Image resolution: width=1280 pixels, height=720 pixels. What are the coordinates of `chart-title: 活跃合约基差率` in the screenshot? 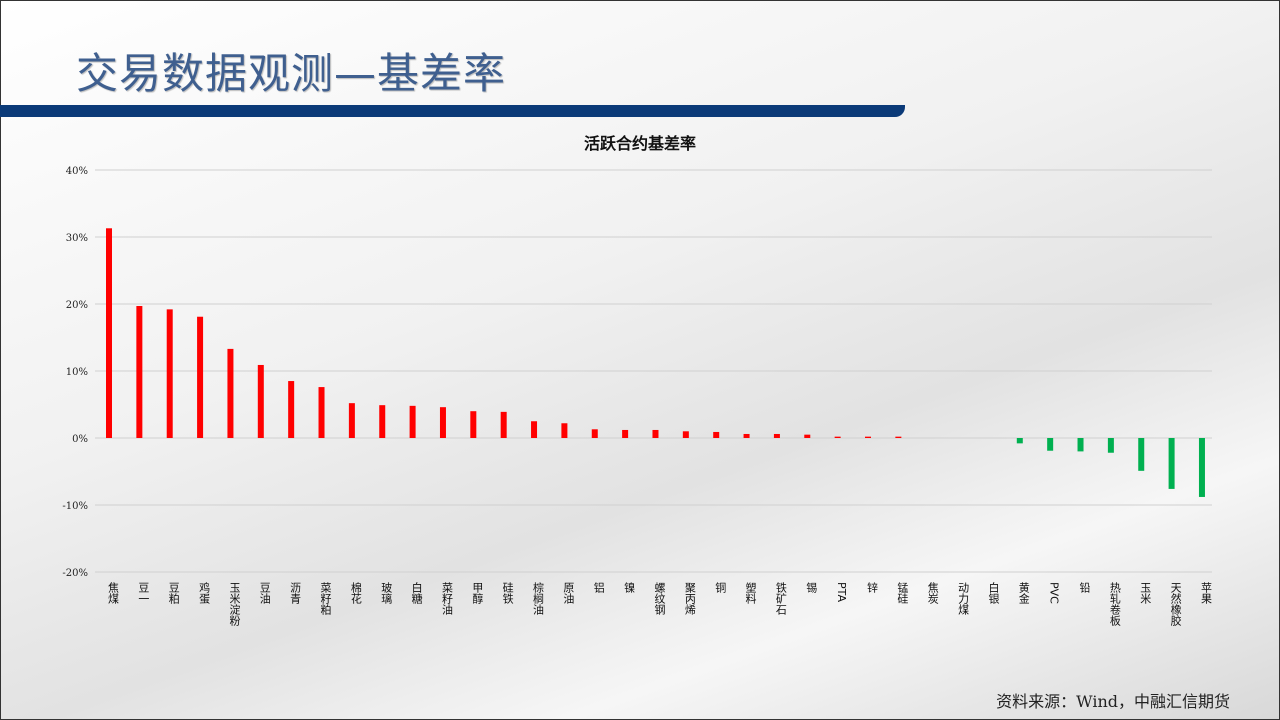 It's located at (639, 143).